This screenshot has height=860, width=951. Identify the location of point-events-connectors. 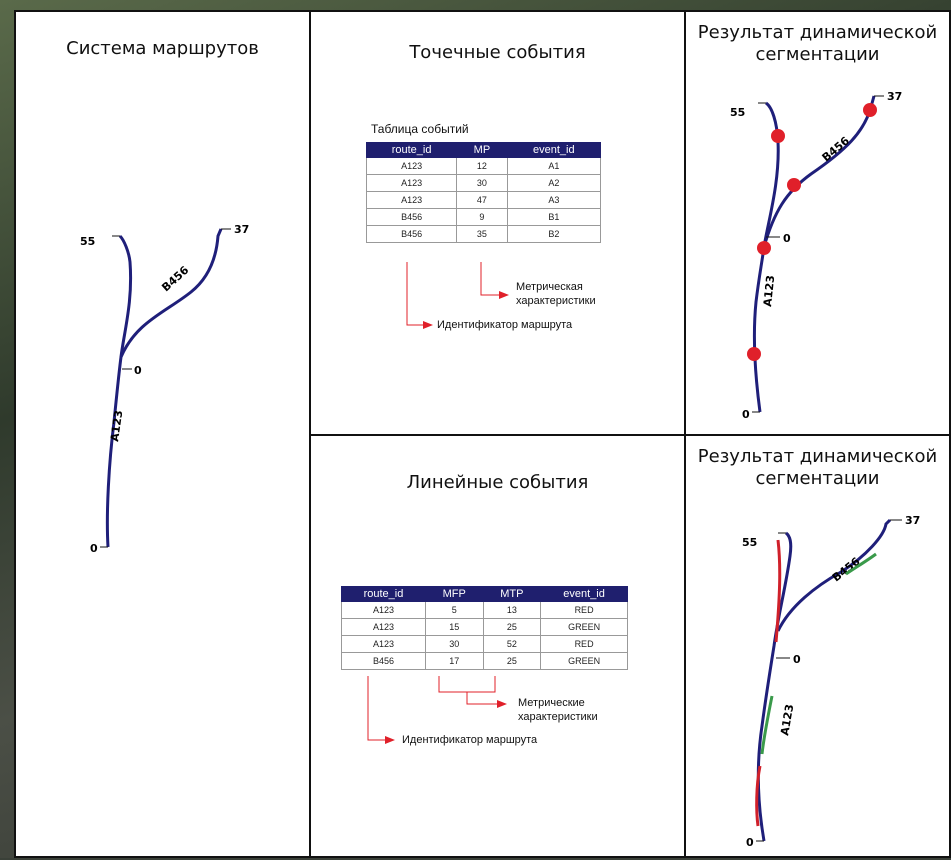
(457, 295).